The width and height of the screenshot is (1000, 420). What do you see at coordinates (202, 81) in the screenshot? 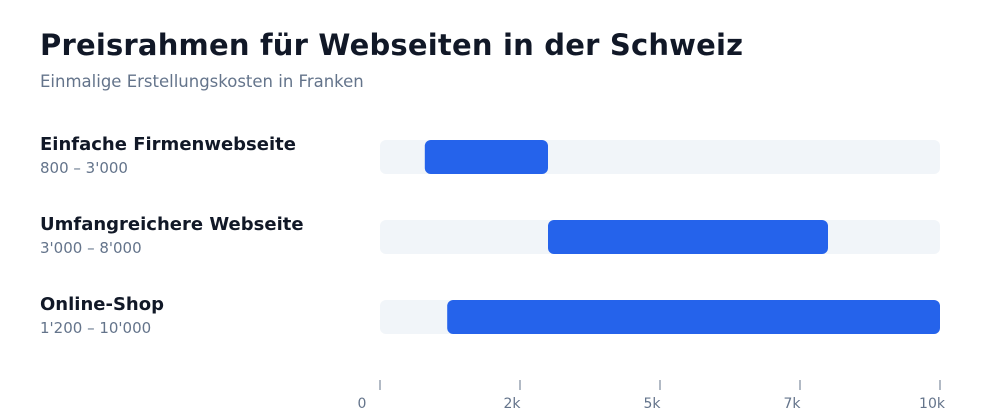
I see `chart-subtitle: Einmalige Erstellungskosten in Franken` at bounding box center [202, 81].